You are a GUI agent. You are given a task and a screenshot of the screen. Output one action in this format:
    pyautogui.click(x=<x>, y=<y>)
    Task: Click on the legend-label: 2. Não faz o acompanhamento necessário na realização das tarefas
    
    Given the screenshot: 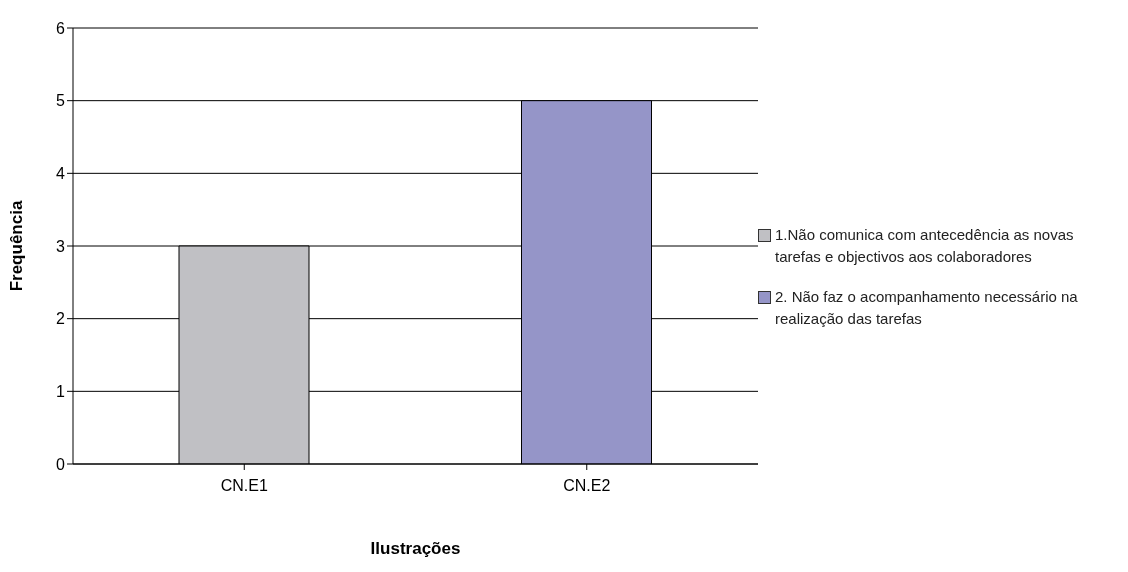 What is the action you would take?
    pyautogui.click(x=927, y=308)
    